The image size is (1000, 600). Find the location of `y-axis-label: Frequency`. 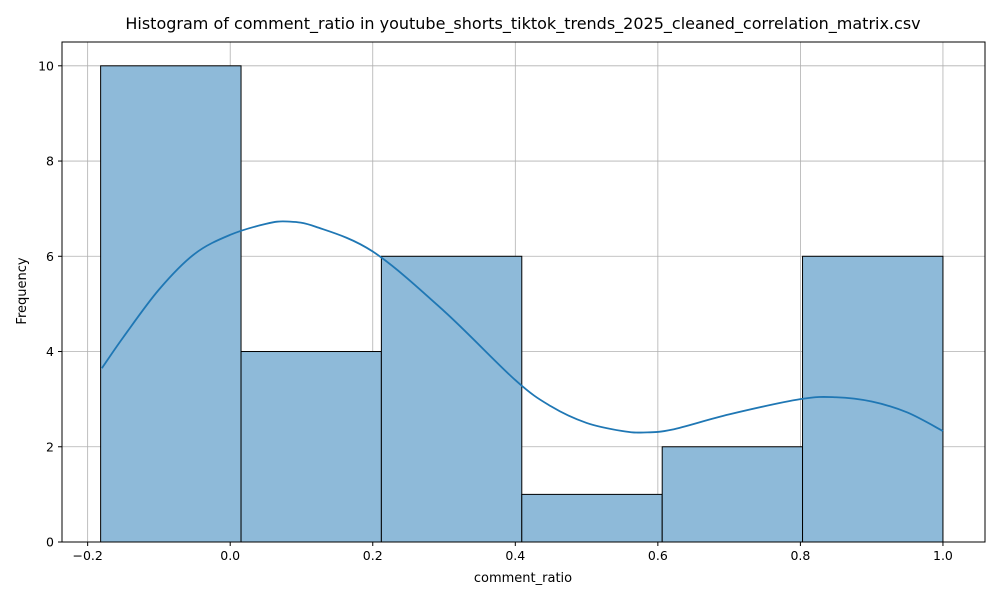

y-axis-label: Frequency is located at coordinates (22, 290).